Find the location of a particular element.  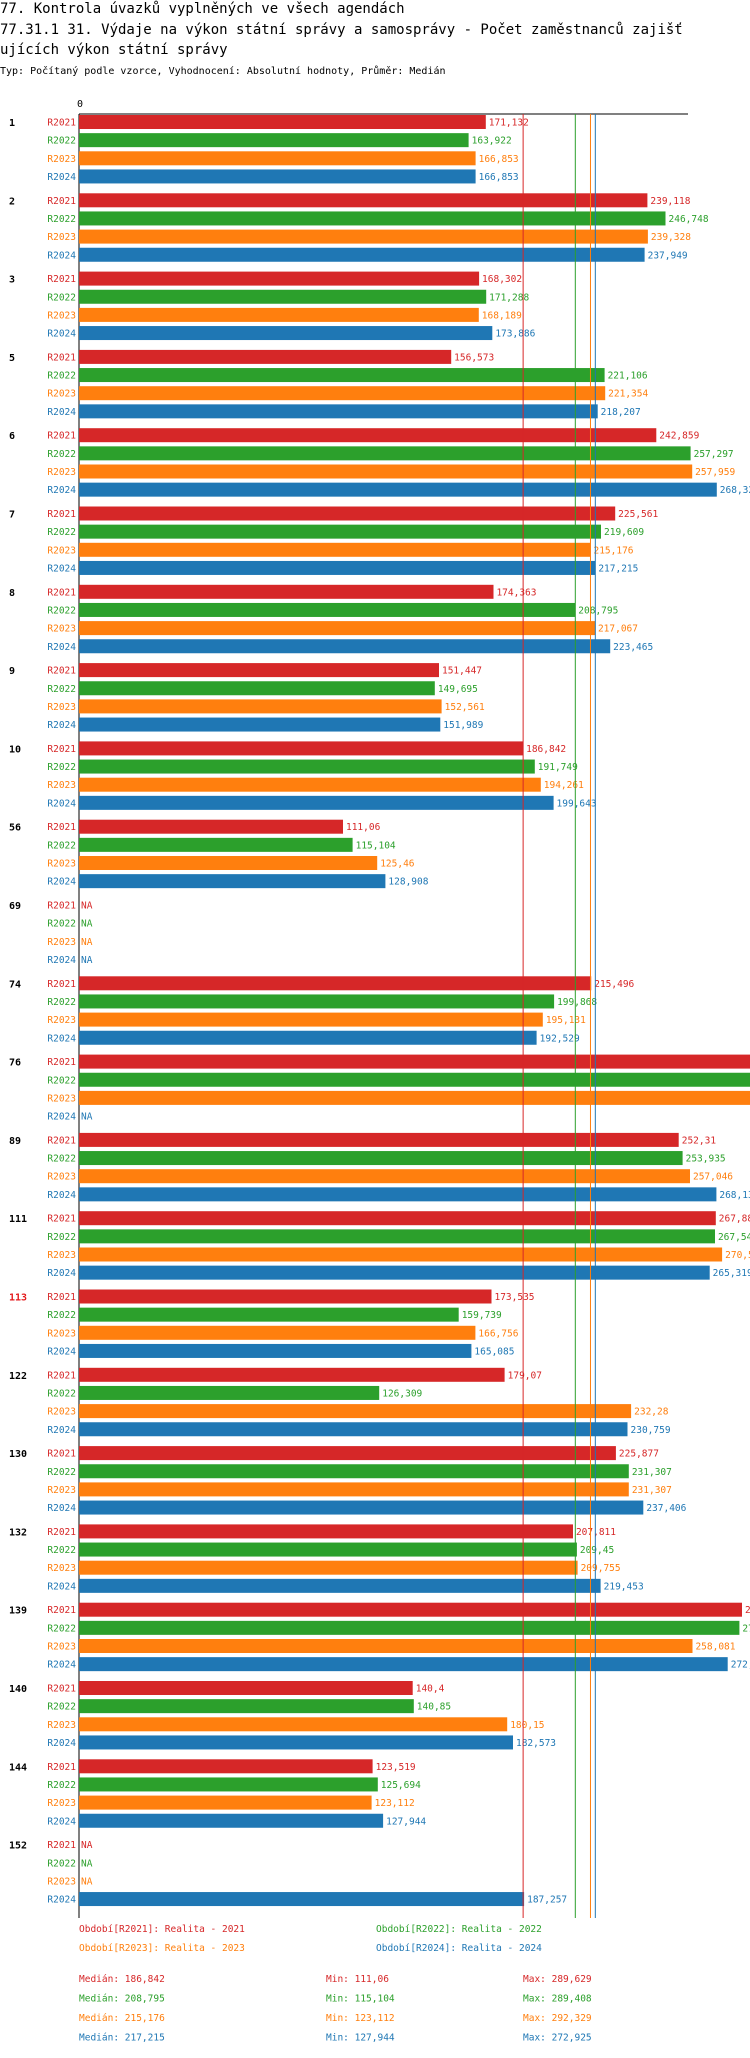

bar-value-label: 151,989 is located at coordinates (463, 725).